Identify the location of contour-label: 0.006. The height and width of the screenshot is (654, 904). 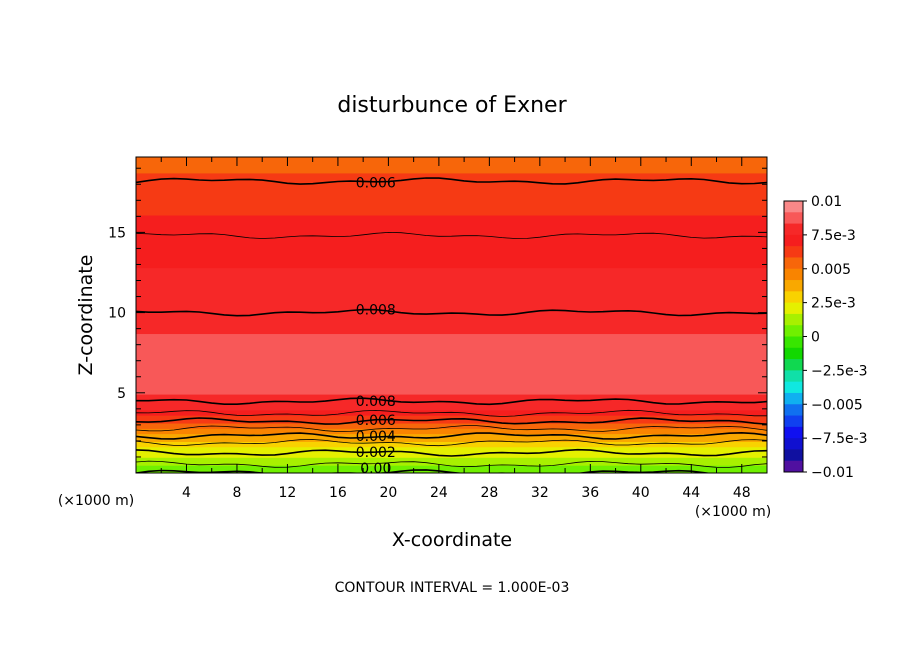
(376, 421).